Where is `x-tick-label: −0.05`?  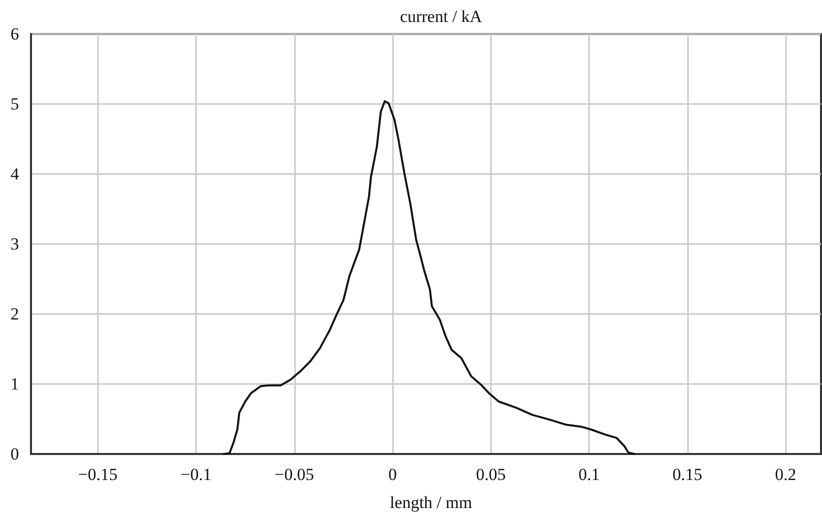
x-tick-label: −0.05 is located at coordinates (294, 474).